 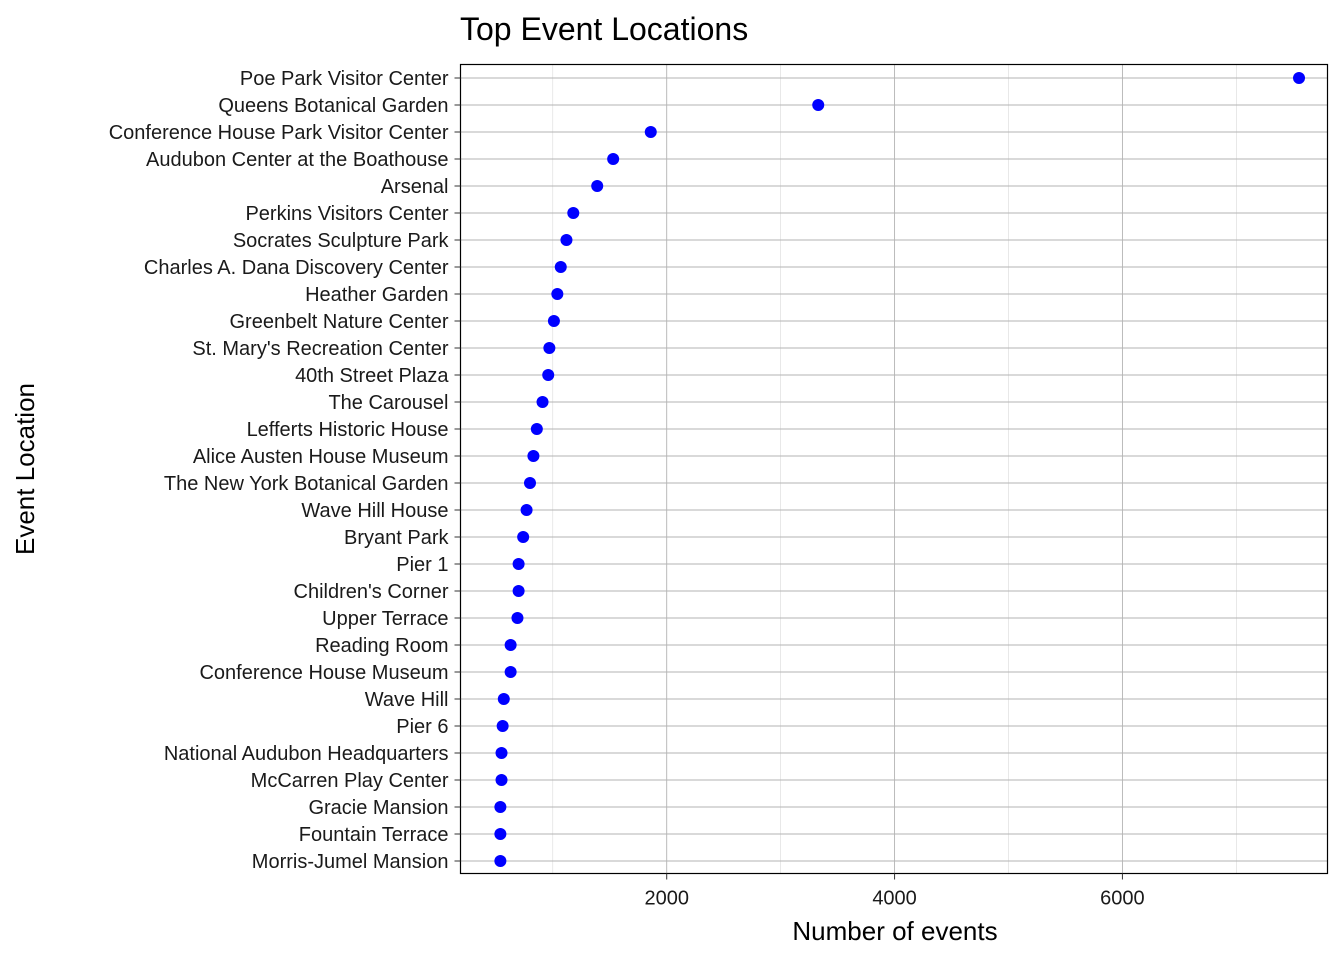 I want to click on y-tick-label: Socrates Sculpture Park, so click(x=341, y=241).